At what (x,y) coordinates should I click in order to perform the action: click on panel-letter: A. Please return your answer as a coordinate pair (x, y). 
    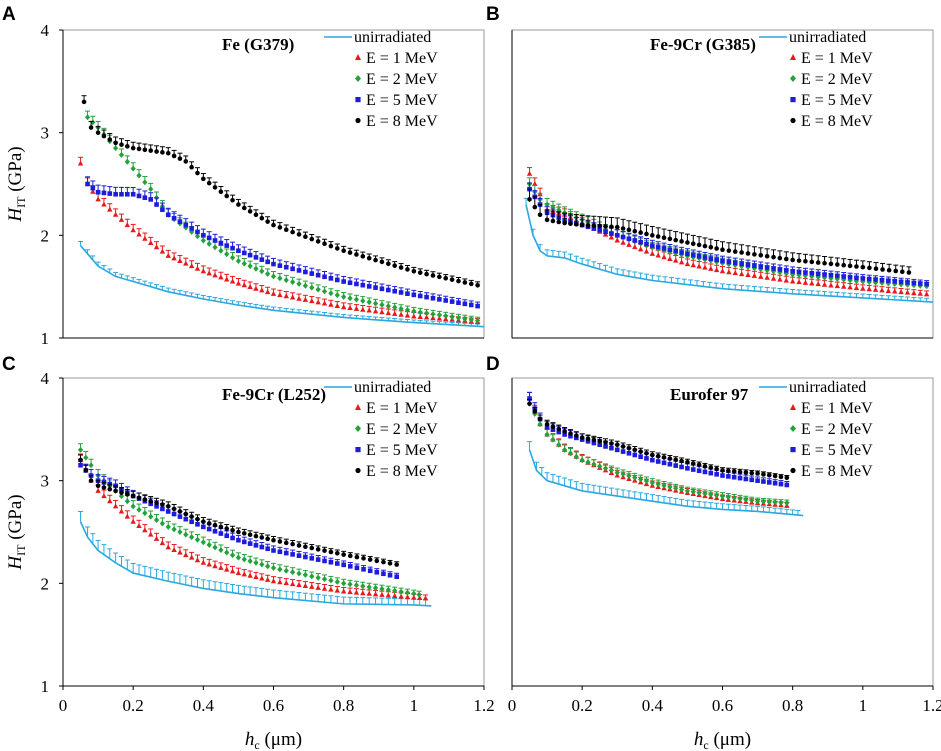
    Looking at the image, I should click on (9, 14).